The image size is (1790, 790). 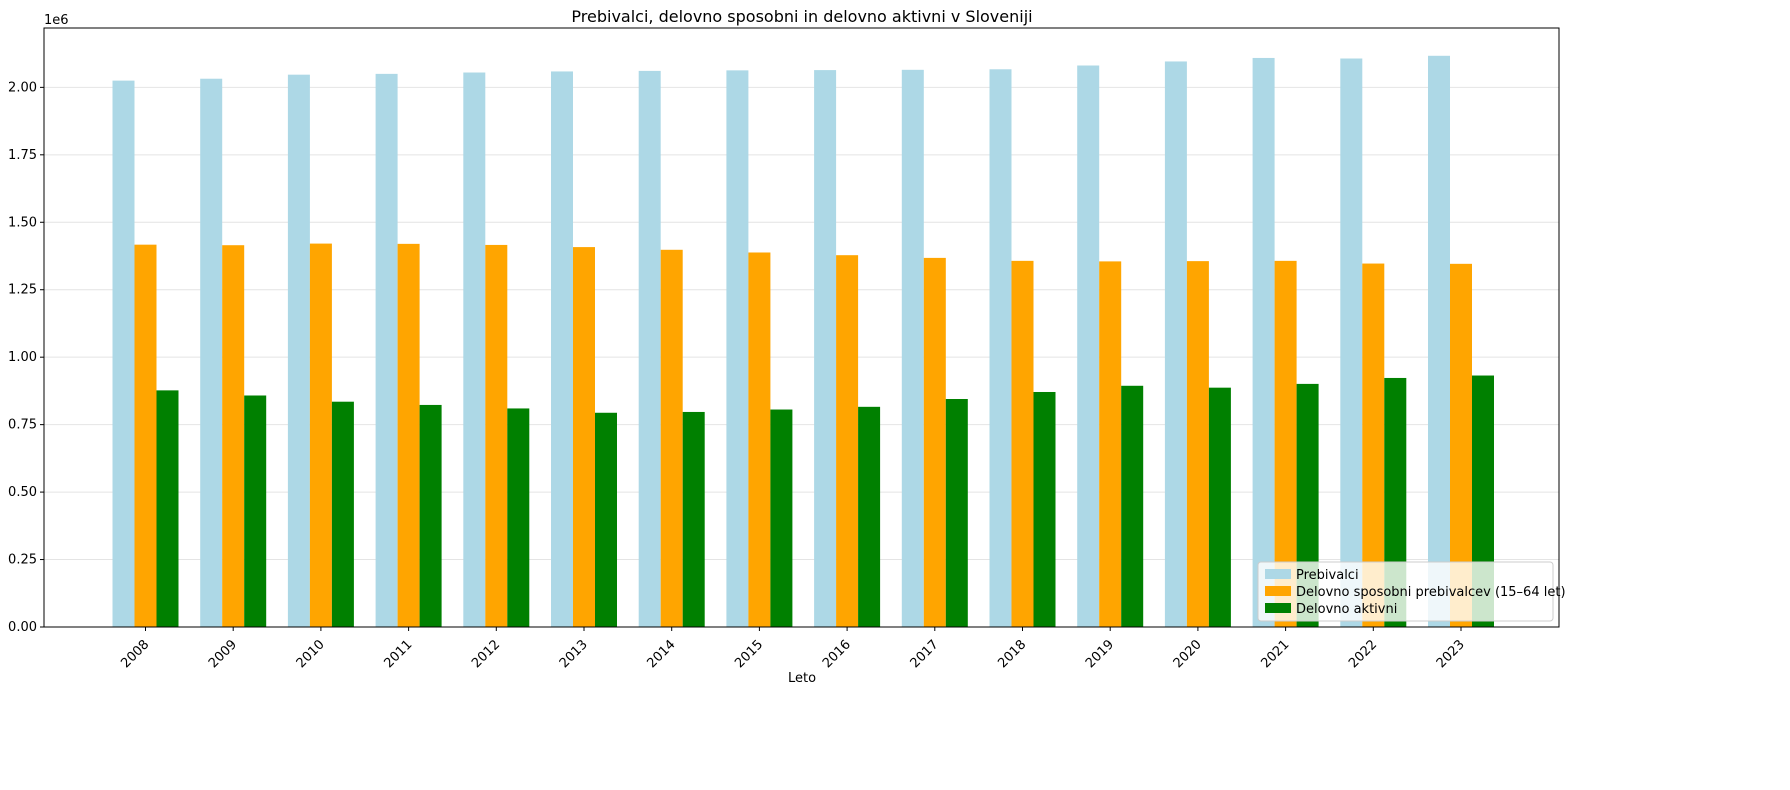 What do you see at coordinates (662, 654) in the screenshot?
I see `x-tick-label: 2014` at bounding box center [662, 654].